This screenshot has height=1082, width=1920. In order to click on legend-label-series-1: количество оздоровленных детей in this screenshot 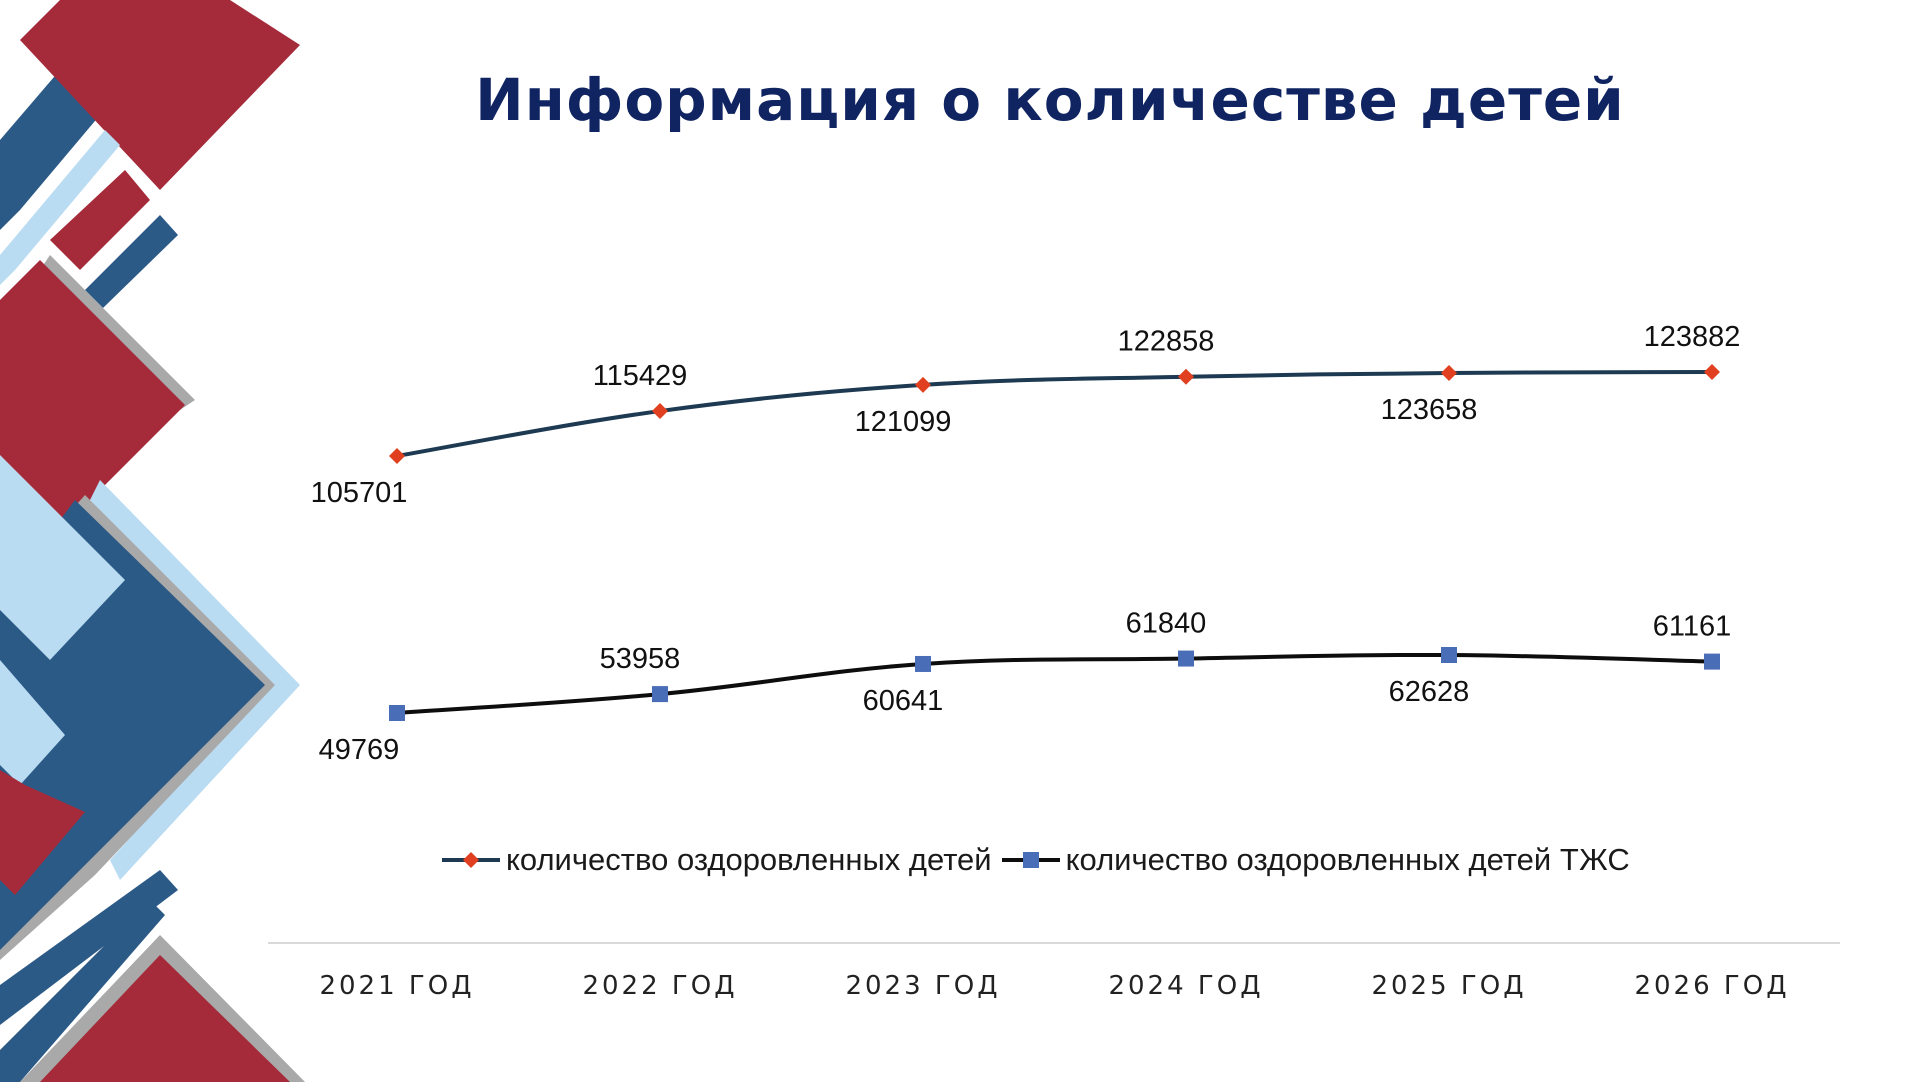, I will do `click(749, 859)`.